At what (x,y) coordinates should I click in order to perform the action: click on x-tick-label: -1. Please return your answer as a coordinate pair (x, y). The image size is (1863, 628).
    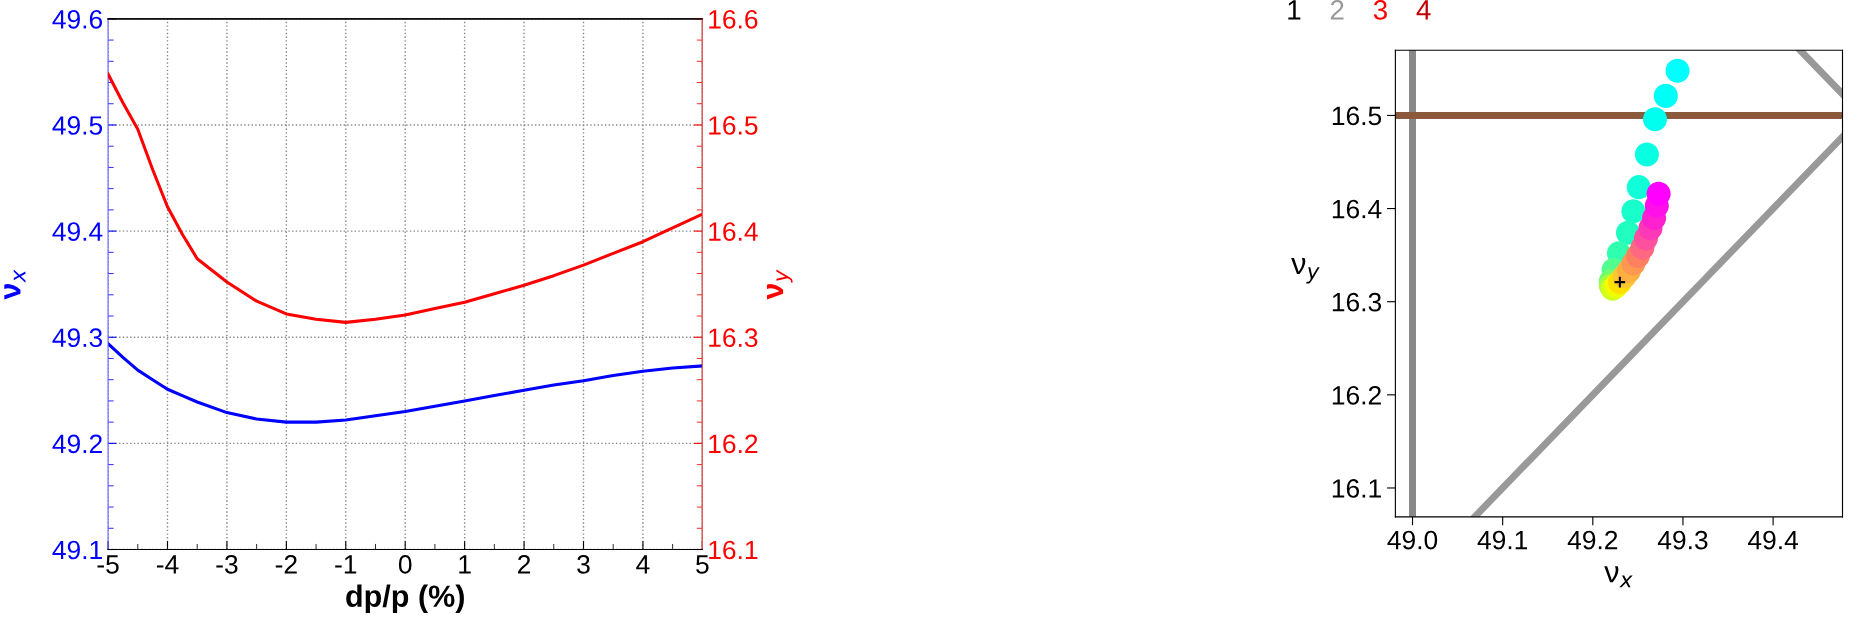
    Looking at the image, I should click on (346, 564).